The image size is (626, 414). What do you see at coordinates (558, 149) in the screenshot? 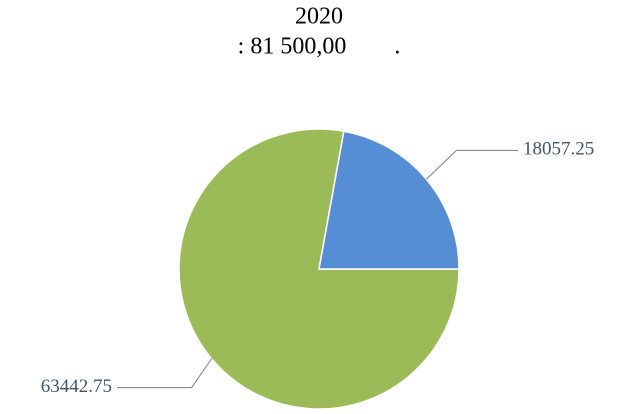
I see `data-label: 18057.25` at bounding box center [558, 149].